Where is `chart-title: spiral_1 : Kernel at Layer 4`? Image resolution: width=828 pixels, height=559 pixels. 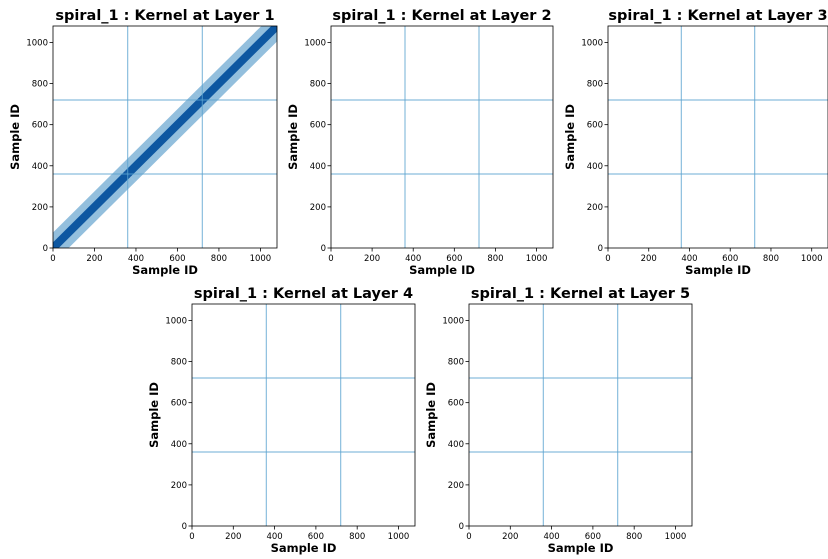 chart-title: spiral_1 : Kernel at Layer 4 is located at coordinates (303, 294).